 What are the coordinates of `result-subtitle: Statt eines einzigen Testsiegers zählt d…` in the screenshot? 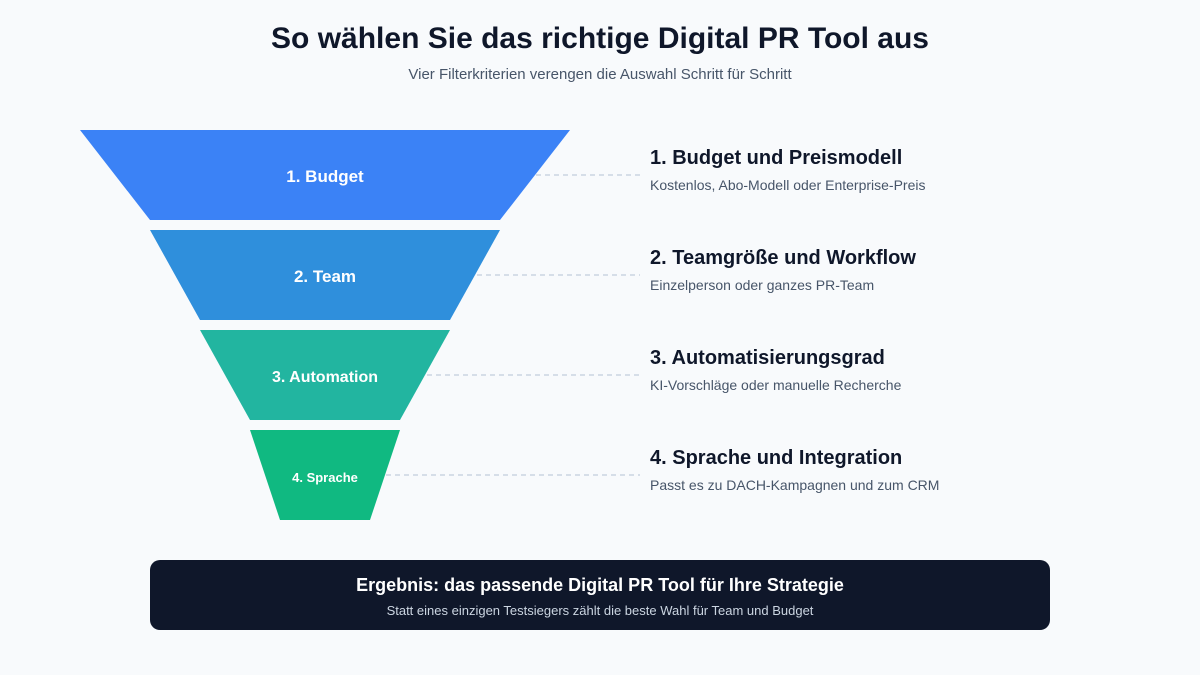 It's located at (600, 610).